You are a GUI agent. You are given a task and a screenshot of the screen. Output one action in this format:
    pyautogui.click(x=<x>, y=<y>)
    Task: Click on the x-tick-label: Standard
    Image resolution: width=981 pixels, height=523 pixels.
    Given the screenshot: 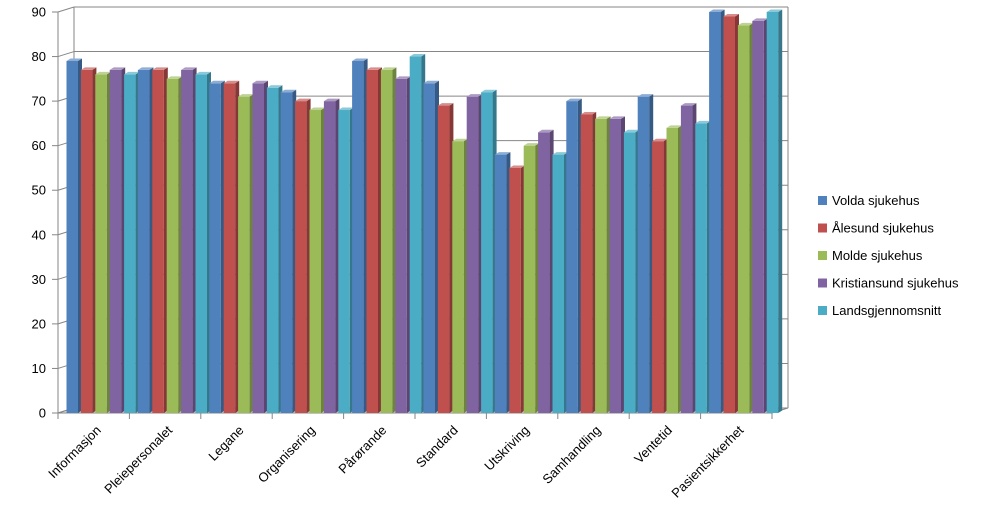 What is the action you would take?
    pyautogui.click(x=437, y=447)
    